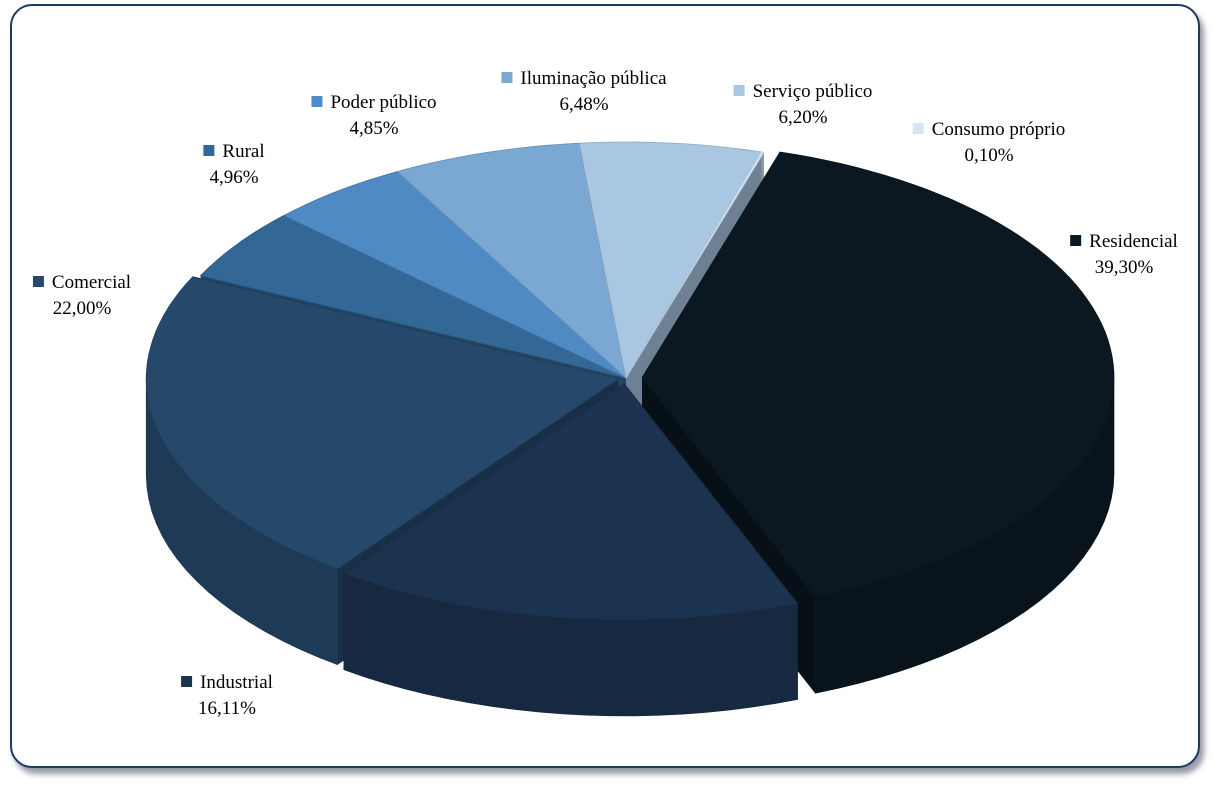  Describe the element at coordinates (234, 165) in the screenshot. I see `slice-label-rural: Rural 4,96%` at that location.